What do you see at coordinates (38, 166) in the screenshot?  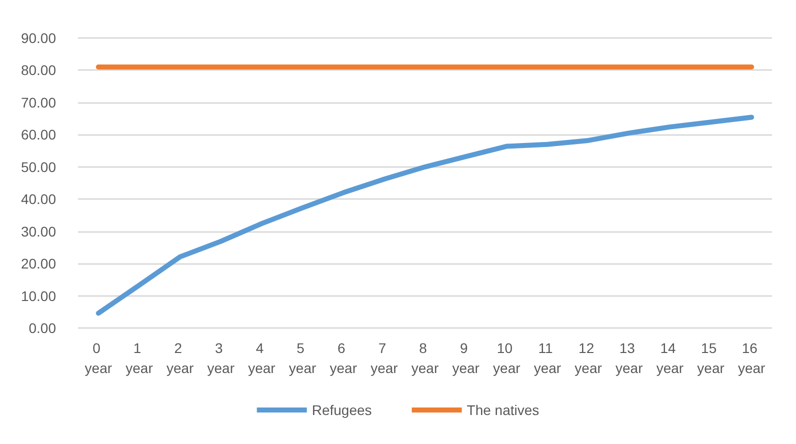 I see `y-tick-label: 50.00` at bounding box center [38, 166].